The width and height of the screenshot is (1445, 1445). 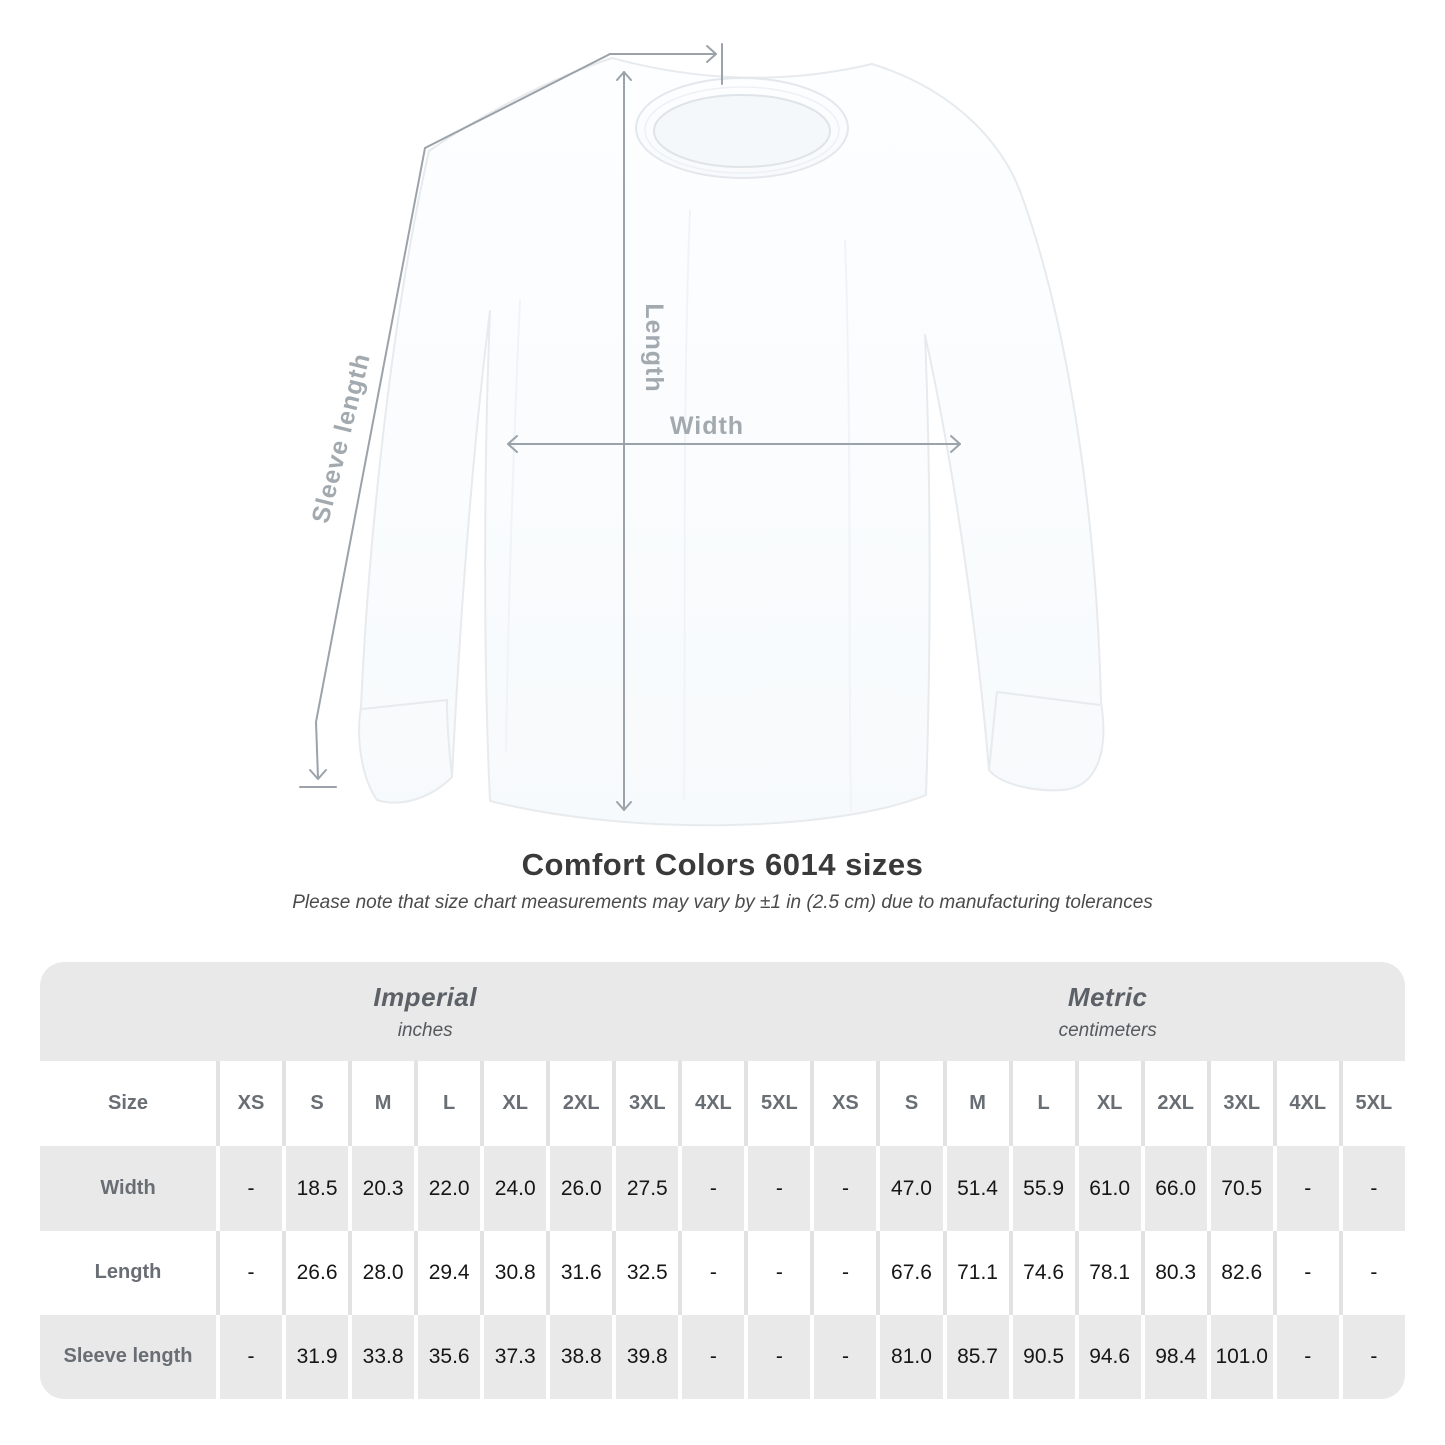 What do you see at coordinates (975, 1188) in the screenshot?
I see `value-cell-width-metric-m: 51.4` at bounding box center [975, 1188].